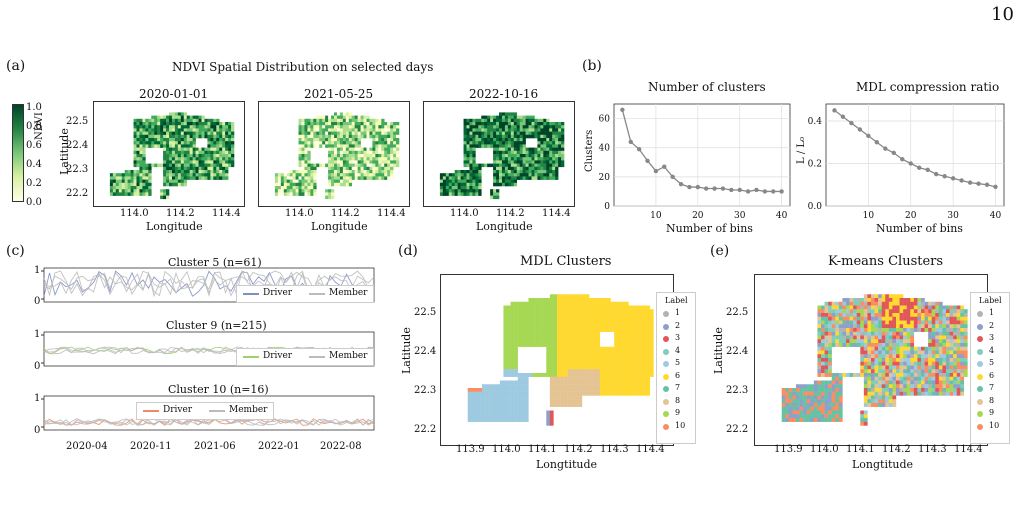 The image size is (1024, 506). What do you see at coordinates (278, 293) in the screenshot?
I see `legend-driver: Driver` at bounding box center [278, 293].